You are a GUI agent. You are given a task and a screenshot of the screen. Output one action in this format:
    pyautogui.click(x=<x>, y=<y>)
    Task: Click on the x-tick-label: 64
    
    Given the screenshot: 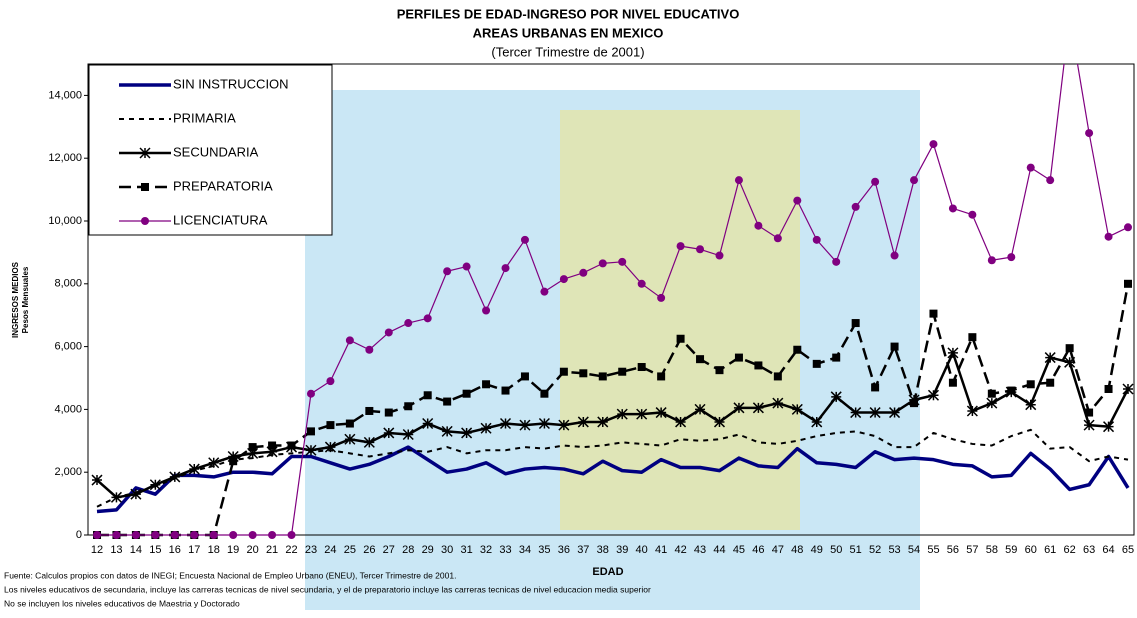 What is the action you would take?
    pyautogui.click(x=1108, y=550)
    